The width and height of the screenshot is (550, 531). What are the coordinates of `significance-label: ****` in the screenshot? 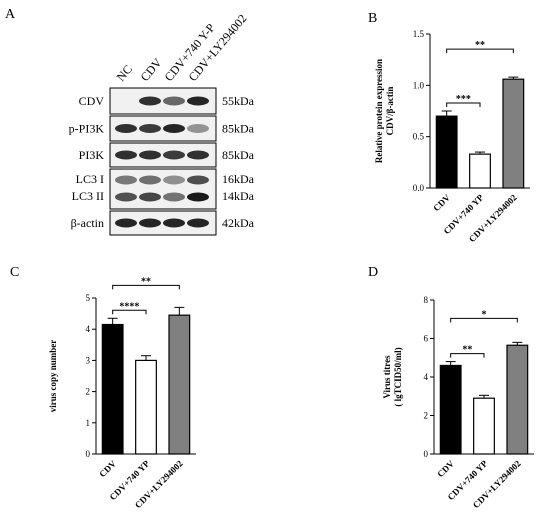 It's located at (129, 306).